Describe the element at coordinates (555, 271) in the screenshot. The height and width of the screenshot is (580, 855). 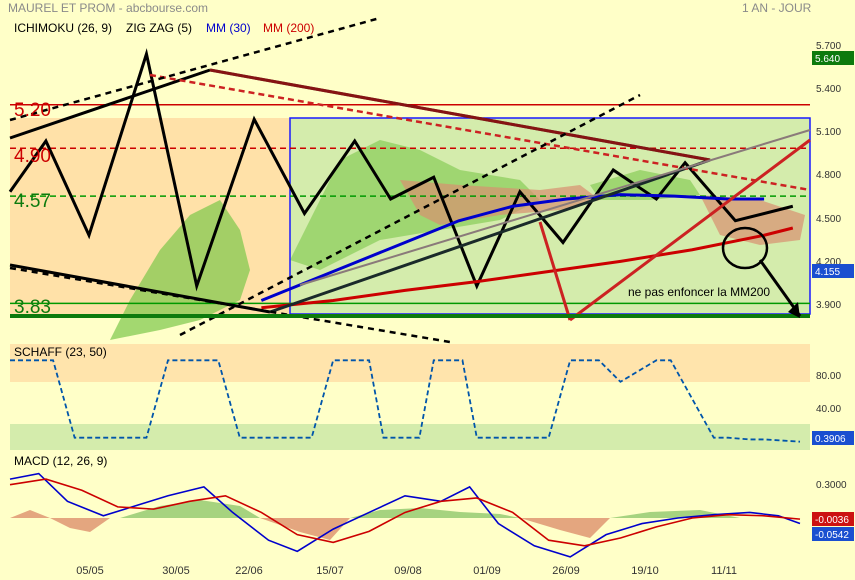
I see `red-wedge-left` at that location.